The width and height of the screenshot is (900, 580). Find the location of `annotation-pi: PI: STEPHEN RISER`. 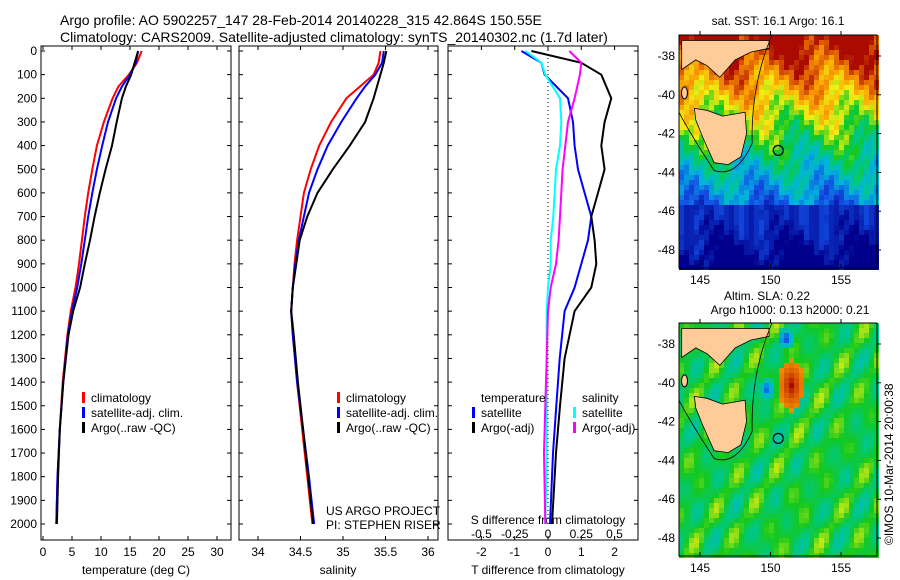

annotation-pi: PI: STEPHEN RISER is located at coordinates (383, 525).